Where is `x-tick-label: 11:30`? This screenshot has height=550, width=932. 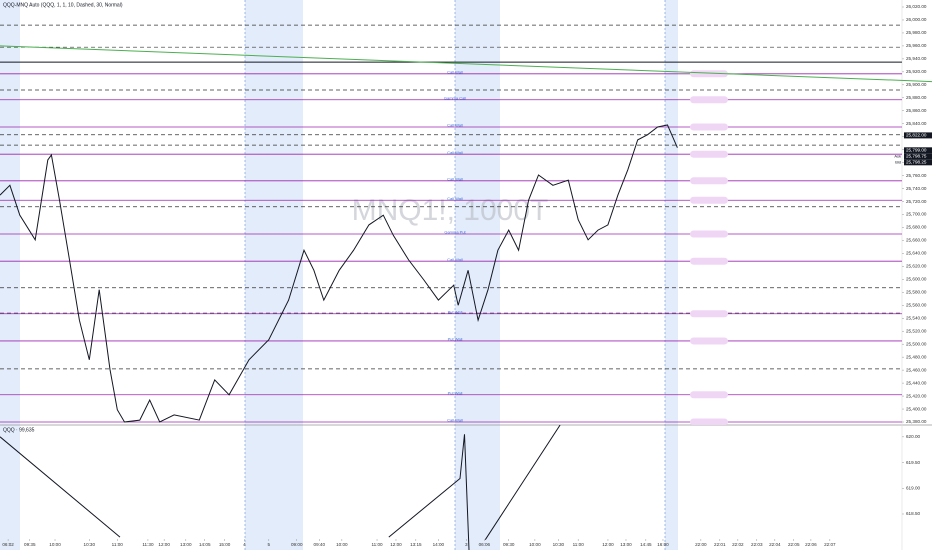
x-tick-label: 11:30 is located at coordinates (148, 544).